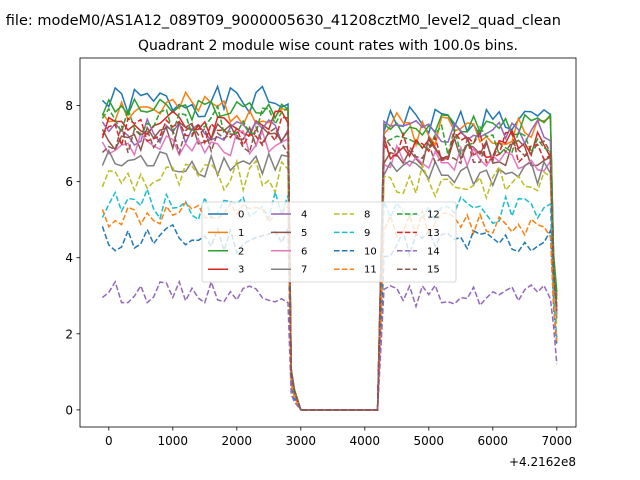  What do you see at coordinates (304, 270) in the screenshot?
I see `legend-label-7: 7` at bounding box center [304, 270].